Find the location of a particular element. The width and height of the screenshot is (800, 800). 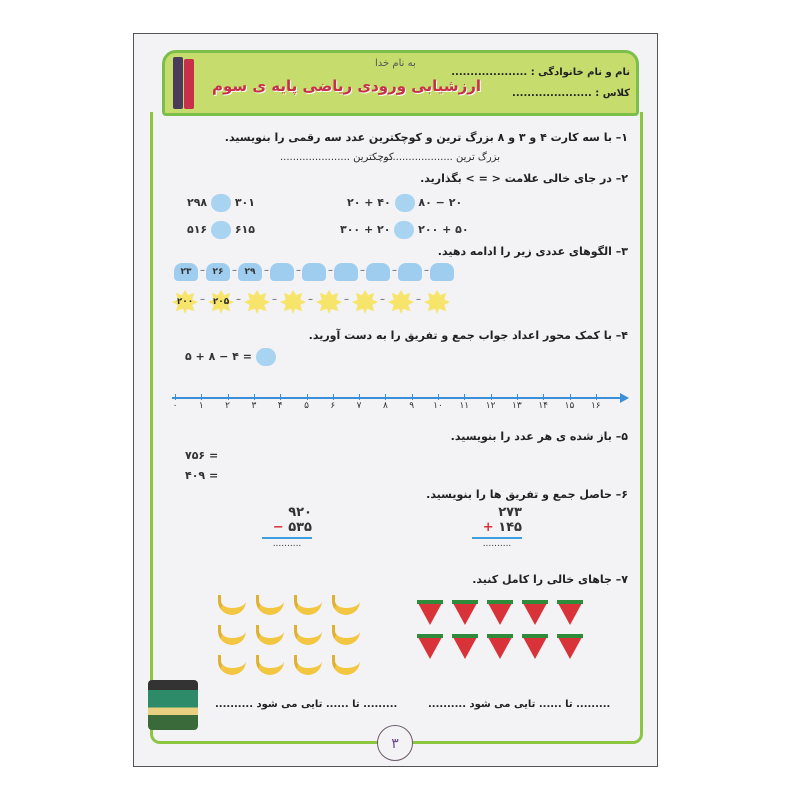

expanded-form-1: ۷۵۶ = is located at coordinates (202, 455).